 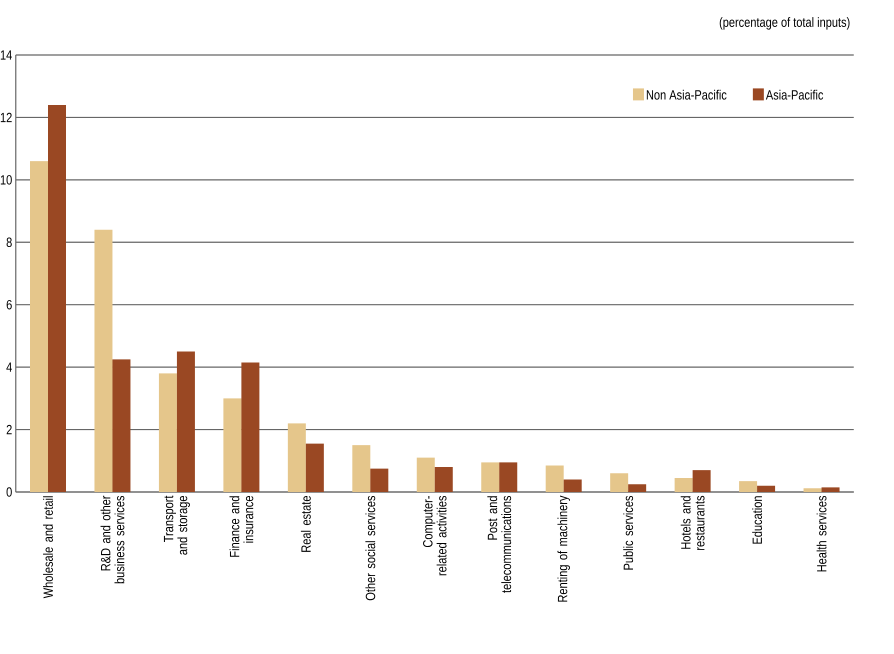 I want to click on x-tick-label: Other social services, so click(x=370, y=548).